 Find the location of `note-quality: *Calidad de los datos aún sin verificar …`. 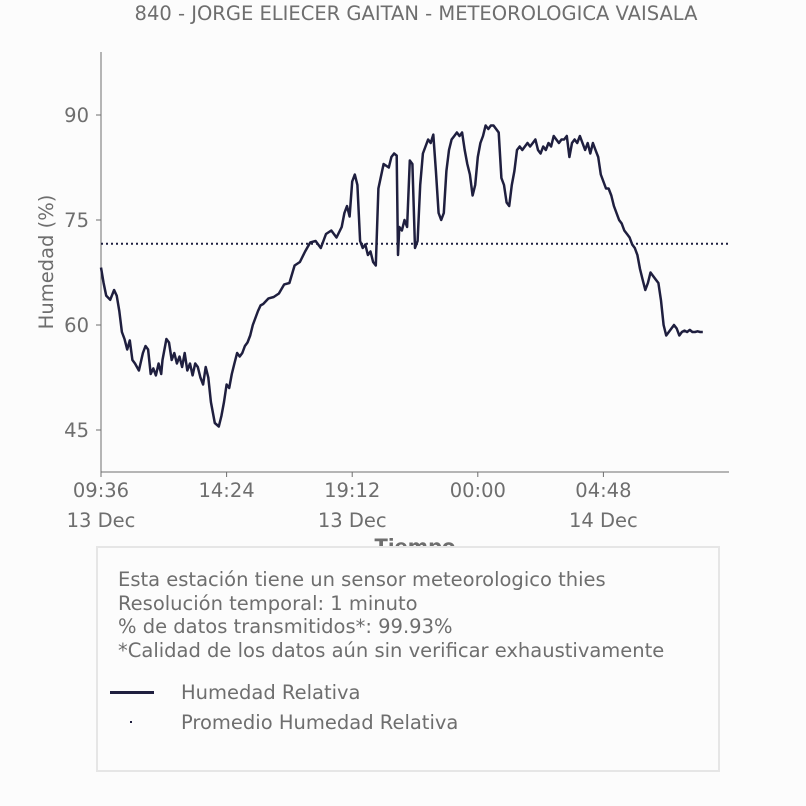

note-quality: *Calidad de los datos aún sin verificar … is located at coordinates (391, 650).